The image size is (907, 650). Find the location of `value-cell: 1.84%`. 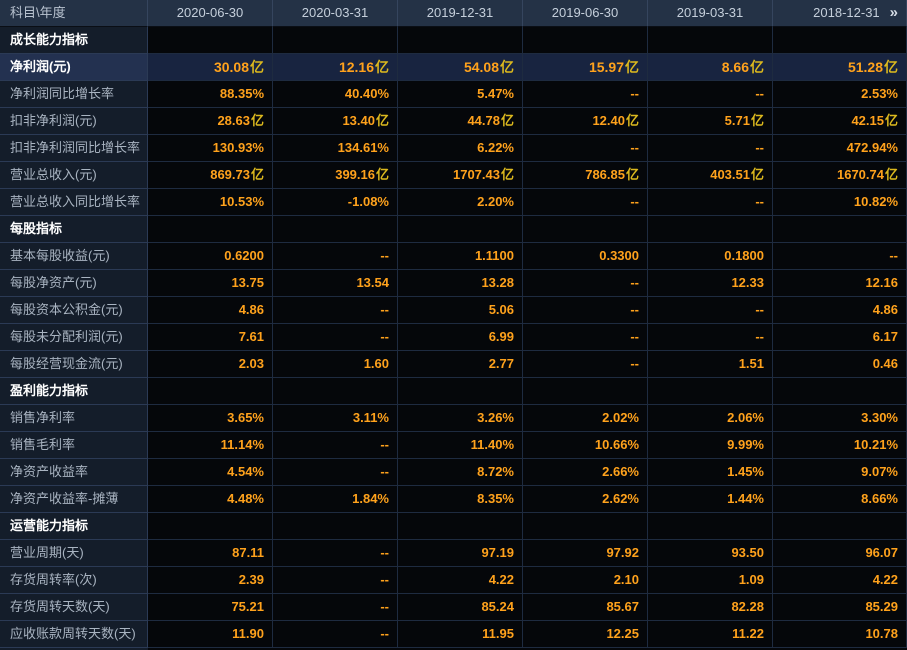

value-cell: 1.84% is located at coordinates (335, 499).